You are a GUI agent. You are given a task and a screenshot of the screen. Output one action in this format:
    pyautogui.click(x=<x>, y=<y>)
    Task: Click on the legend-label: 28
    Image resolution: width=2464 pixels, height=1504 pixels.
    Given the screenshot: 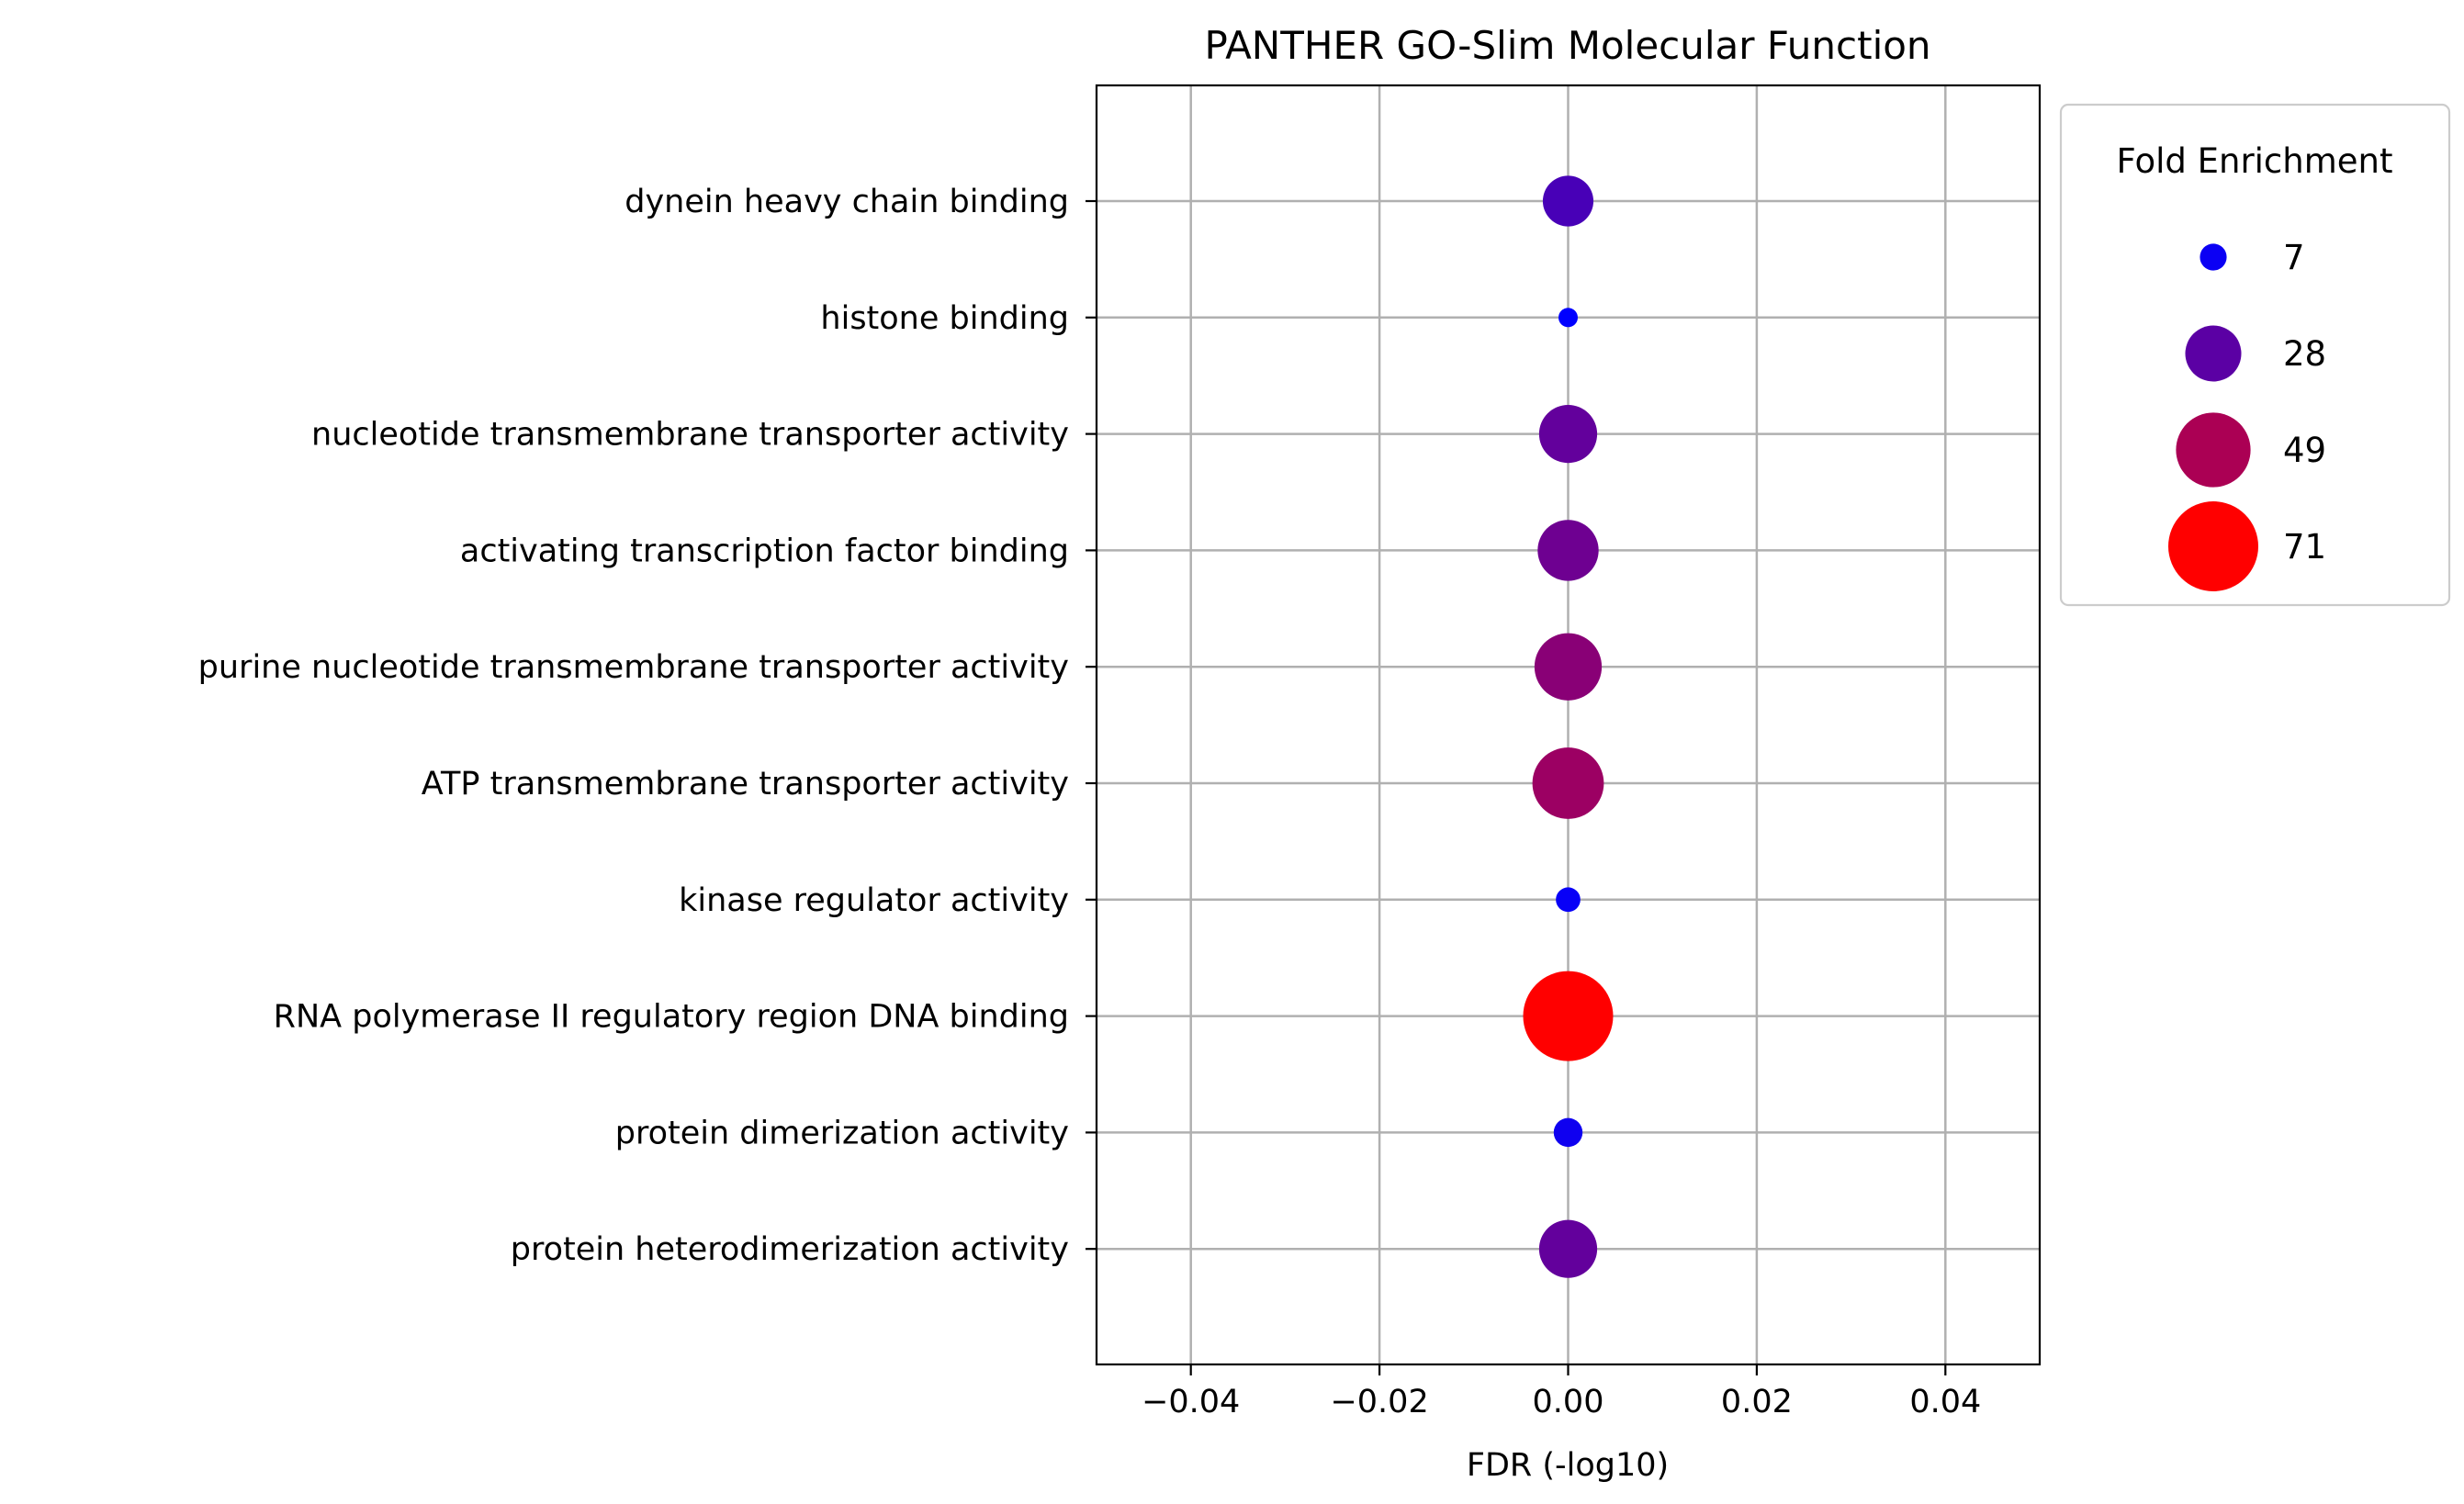 What is the action you would take?
    pyautogui.click(x=2304, y=354)
    